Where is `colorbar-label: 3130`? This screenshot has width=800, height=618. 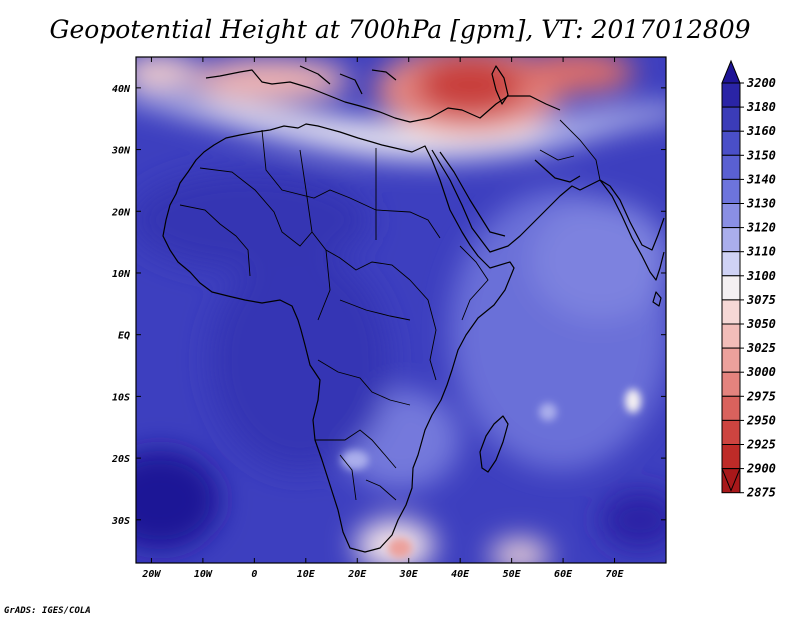
colorbar-label: 3130 is located at coordinates (761, 204).